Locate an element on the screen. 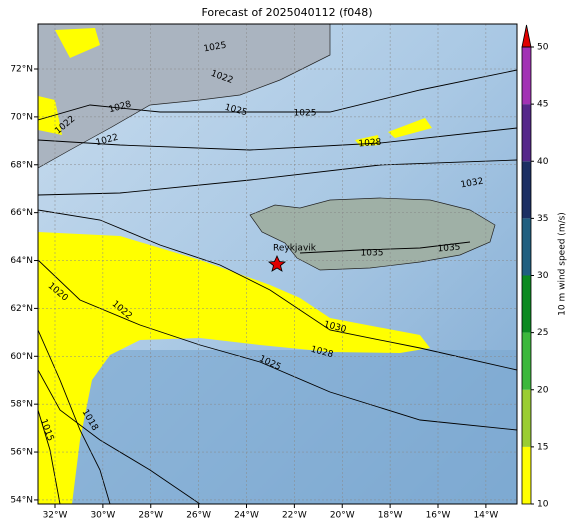 This screenshot has width=575, height=532. lat-tick-label: 58°N is located at coordinates (21, 405).